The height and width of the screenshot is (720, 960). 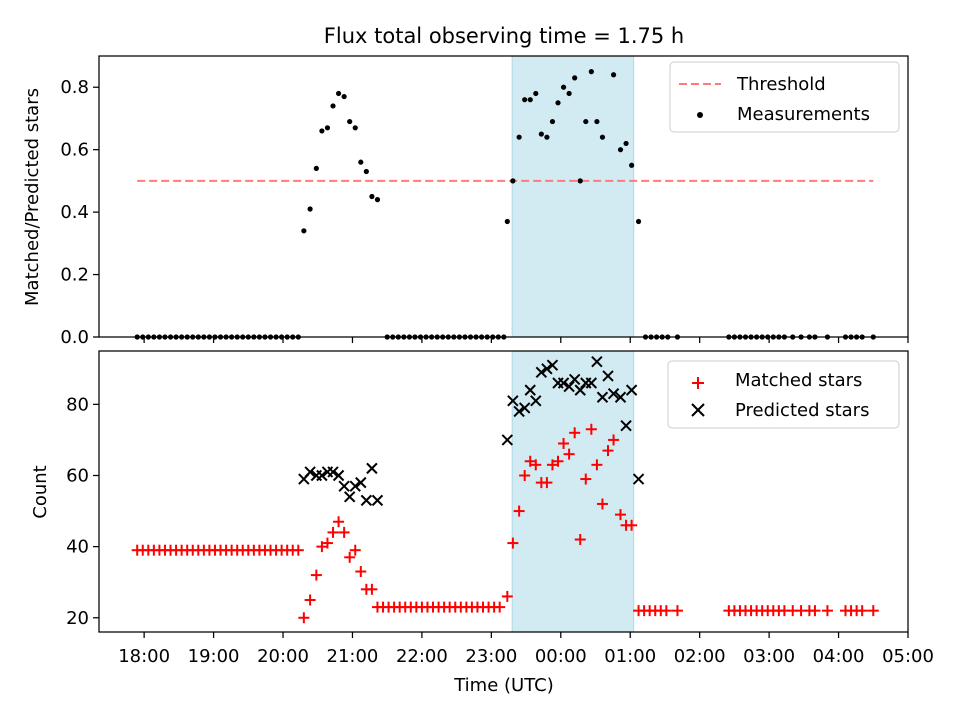 I want to click on bottom-y-tick-label: 40, so click(x=77, y=547).